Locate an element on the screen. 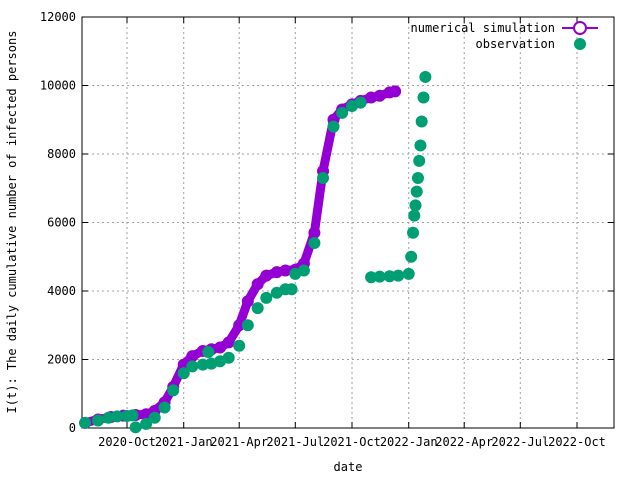 This screenshot has width=640, height=480. x-tick-label: 2021-Apr is located at coordinates (239, 442).